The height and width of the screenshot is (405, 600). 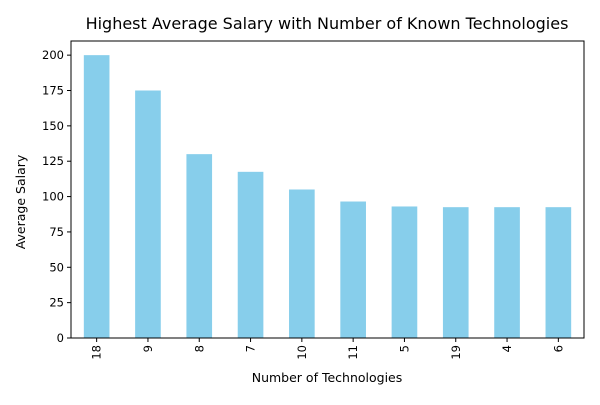 What do you see at coordinates (56, 267) in the screenshot?
I see `y-tick-label-50: 50` at bounding box center [56, 267].